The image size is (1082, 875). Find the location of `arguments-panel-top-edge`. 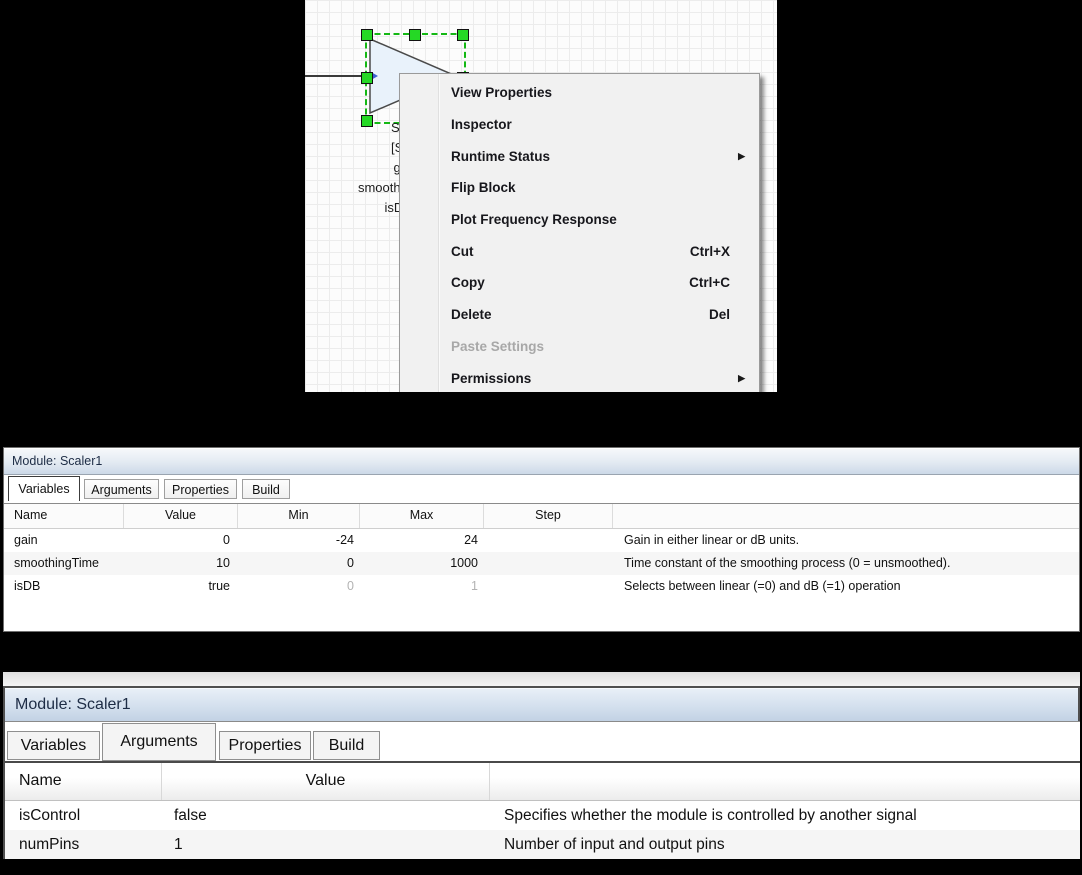

arguments-panel-top-edge is located at coordinates (541, 679).